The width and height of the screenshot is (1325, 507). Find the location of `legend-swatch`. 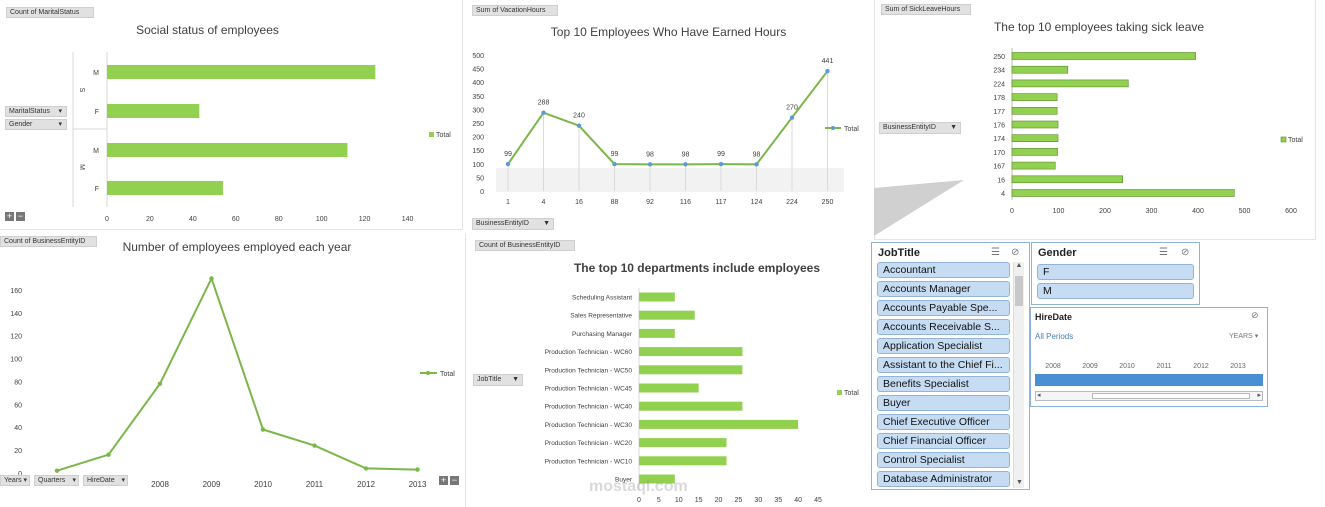

legend-swatch is located at coordinates (839, 392).